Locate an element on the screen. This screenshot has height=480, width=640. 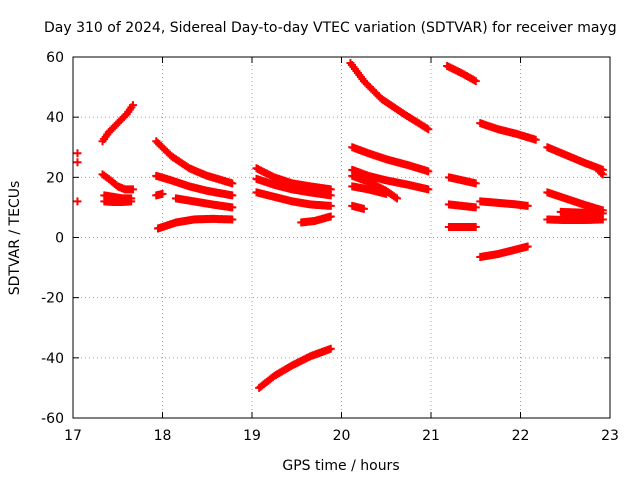
series-t11 is located at coordinates (195, 223).